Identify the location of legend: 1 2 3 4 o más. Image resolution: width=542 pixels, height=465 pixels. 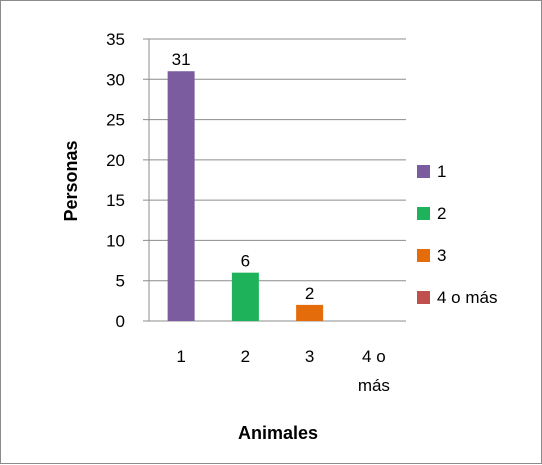
(457, 234).